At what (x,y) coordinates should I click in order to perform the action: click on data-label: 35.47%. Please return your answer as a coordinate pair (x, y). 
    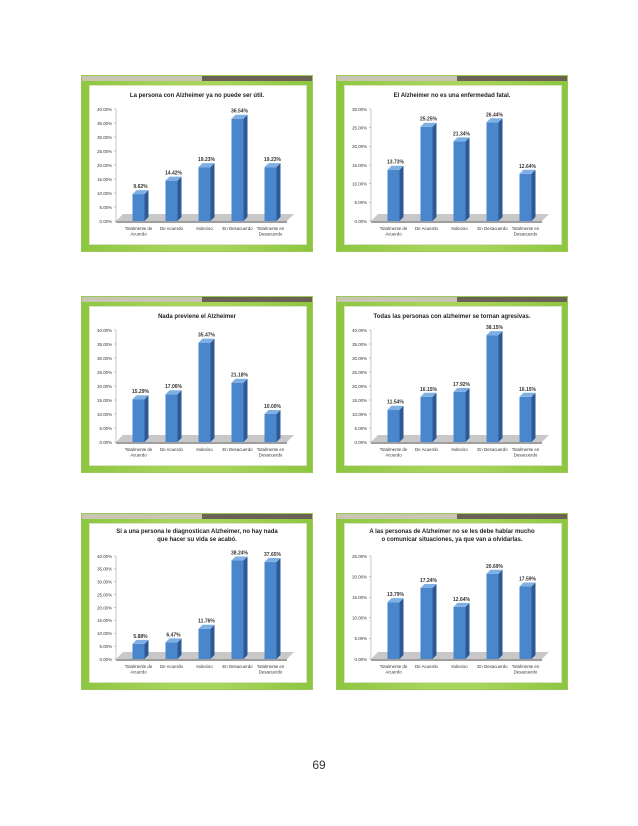
    Looking at the image, I should click on (207, 336).